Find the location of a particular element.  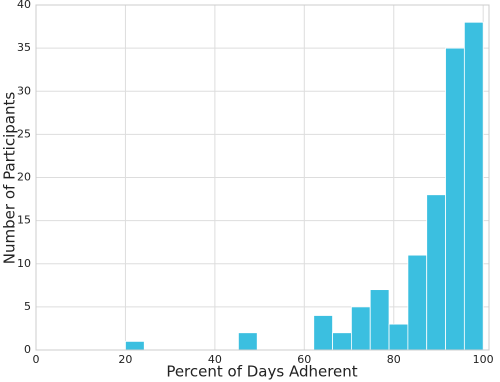

y-tick-label: 25 is located at coordinates (24, 133).